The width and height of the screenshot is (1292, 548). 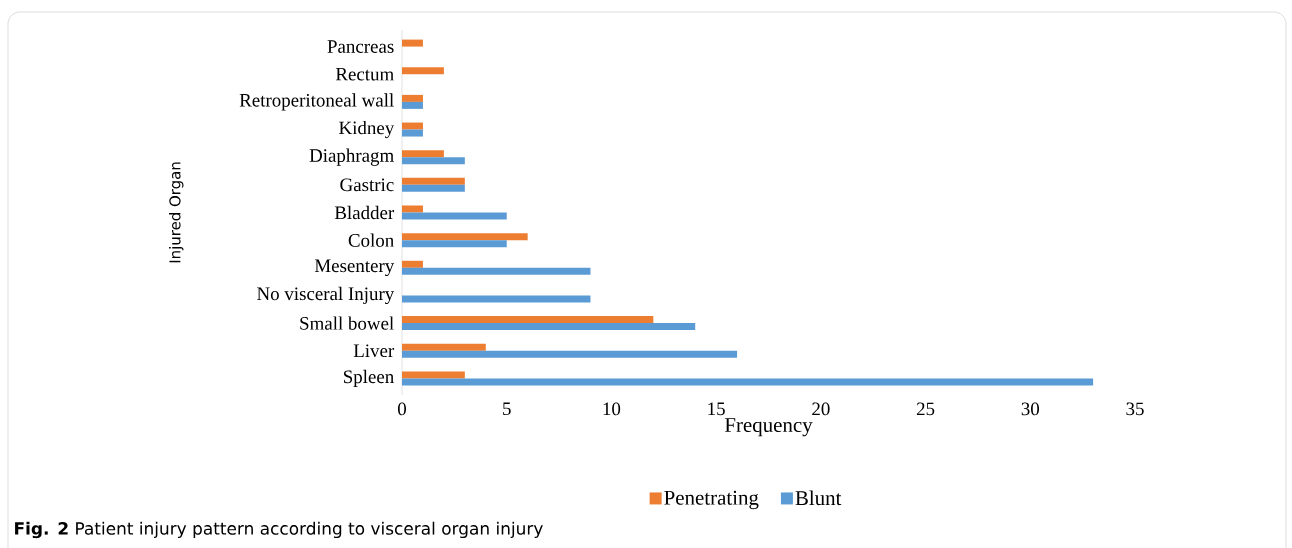 What do you see at coordinates (354, 268) in the screenshot?
I see `y-tick-label: Mesentery` at bounding box center [354, 268].